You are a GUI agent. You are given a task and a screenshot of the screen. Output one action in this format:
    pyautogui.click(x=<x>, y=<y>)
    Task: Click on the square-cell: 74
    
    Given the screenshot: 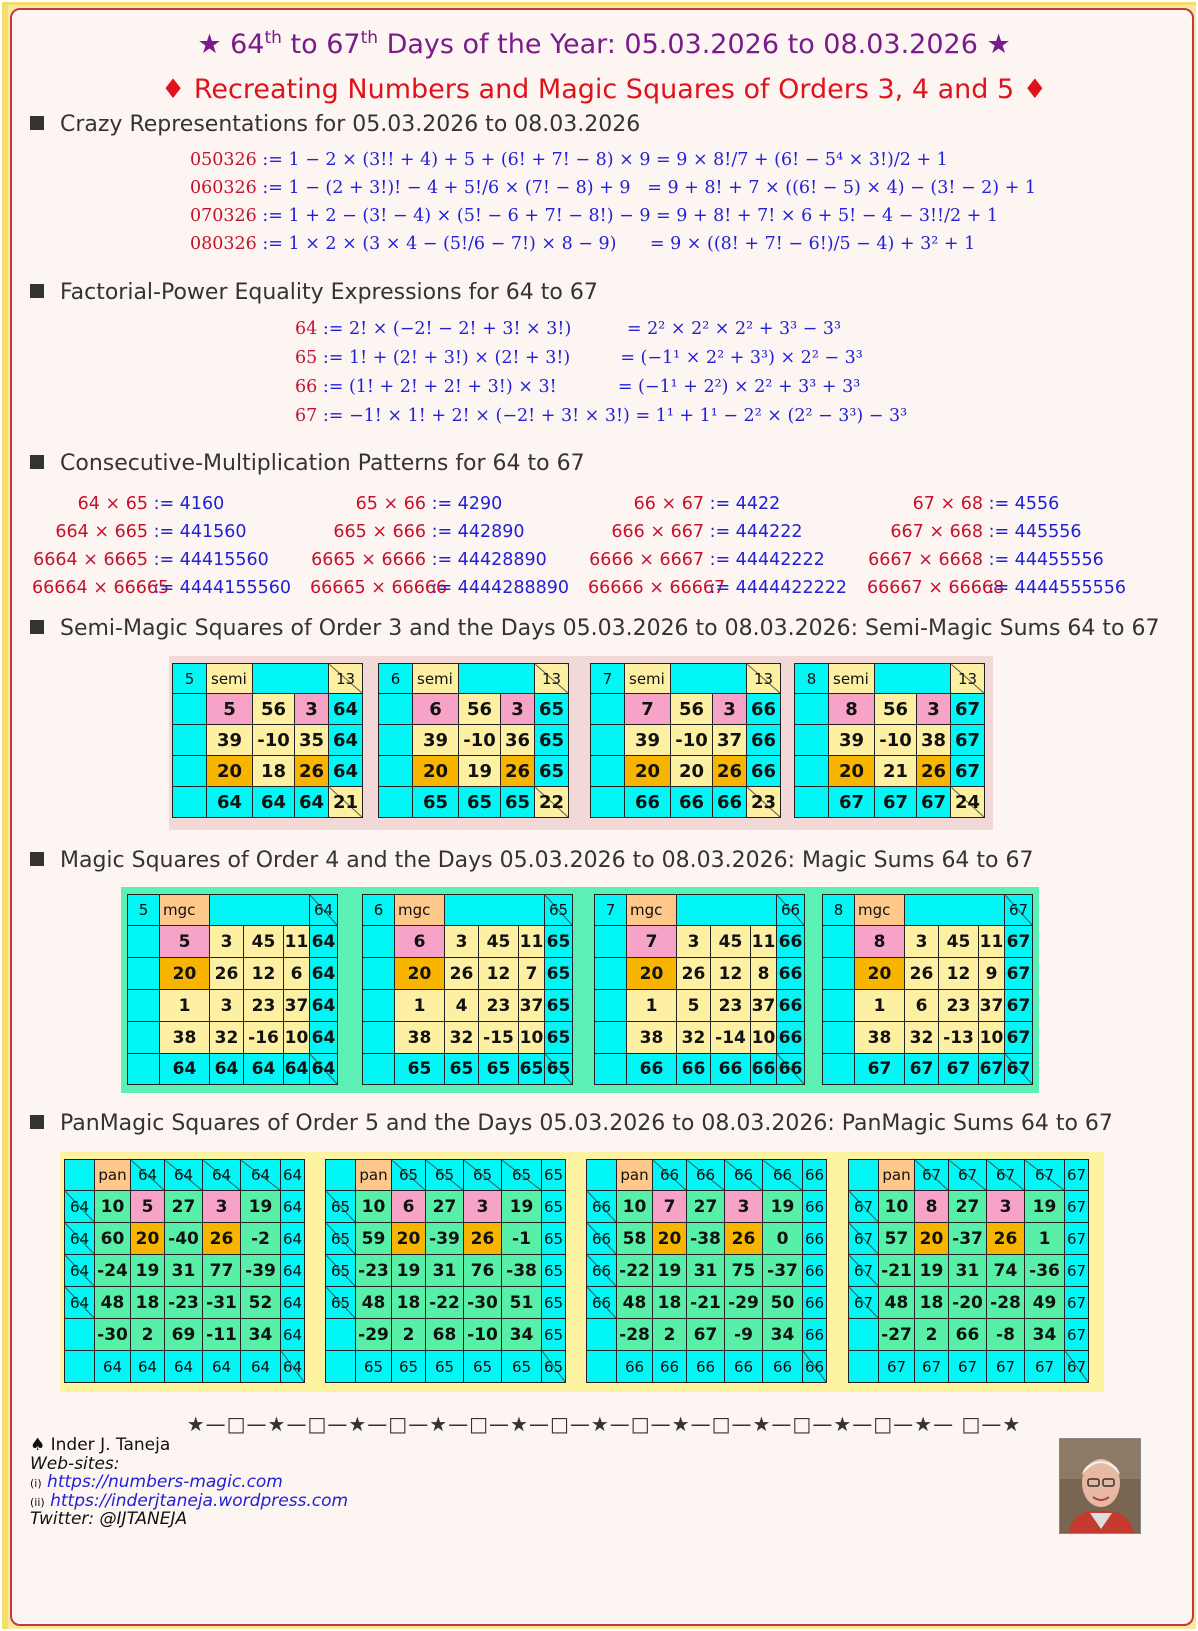 What is the action you would take?
    pyautogui.click(x=1005, y=1270)
    